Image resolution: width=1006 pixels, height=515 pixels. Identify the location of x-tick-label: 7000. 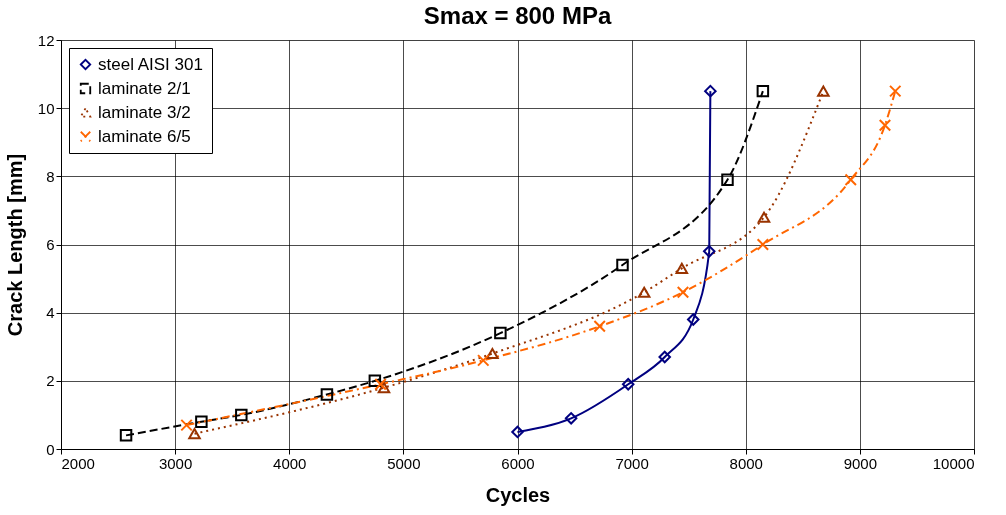
(632, 463).